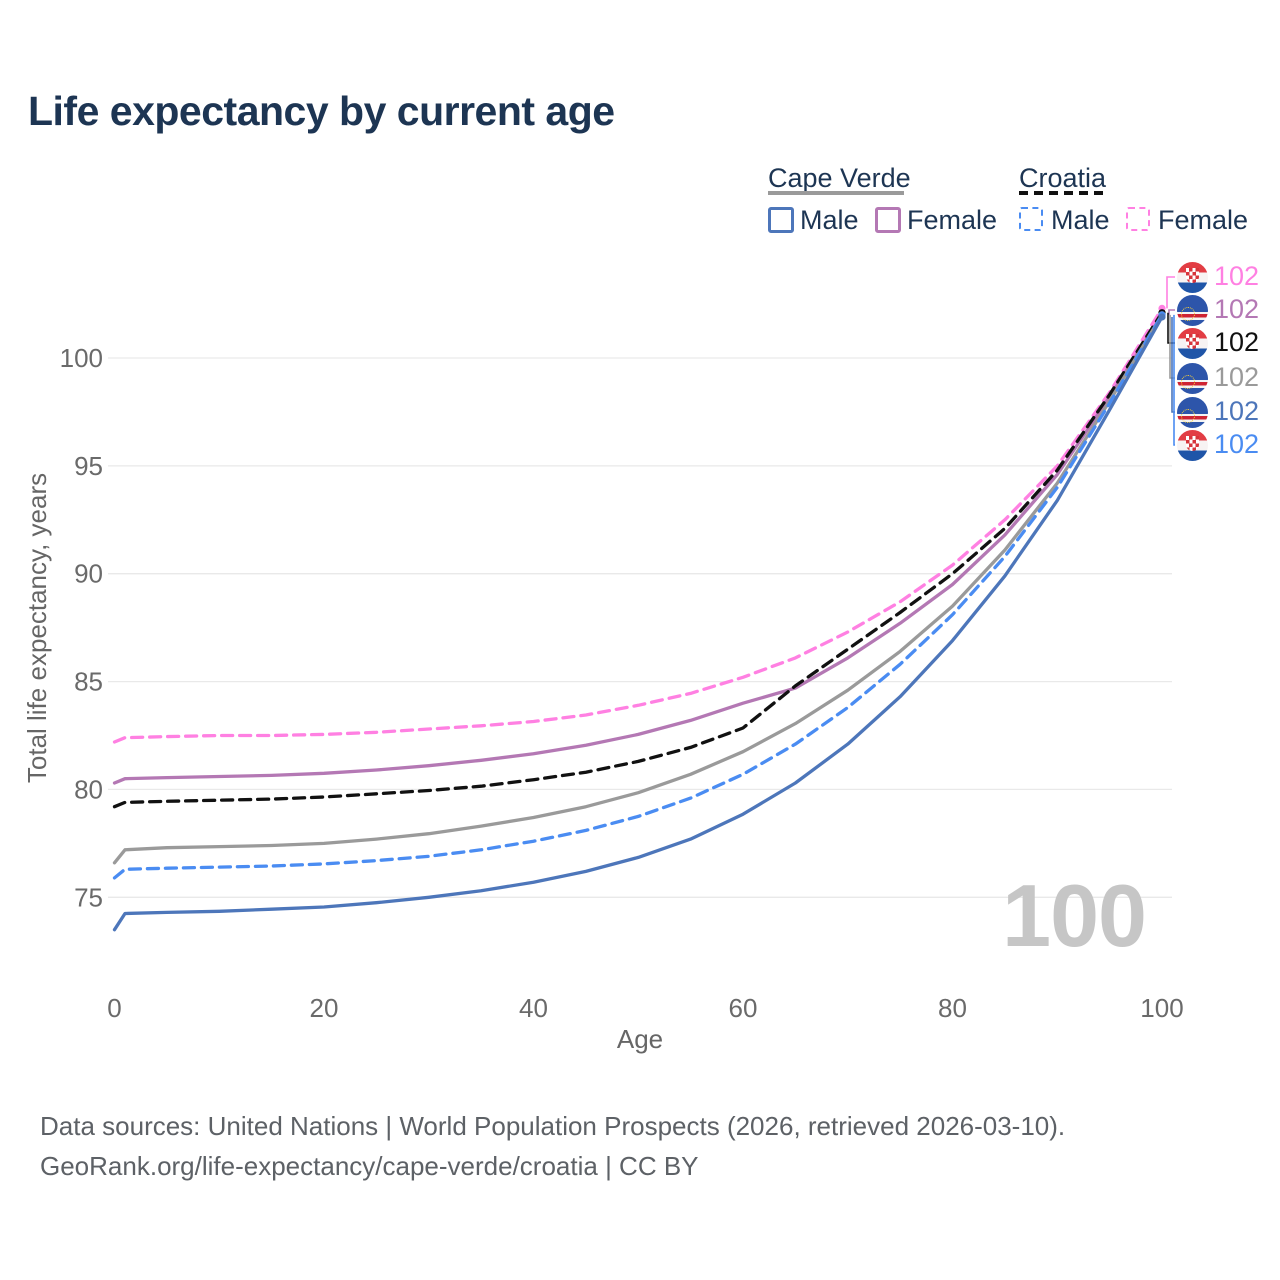 The image size is (1280, 1280). Describe the element at coordinates (88, 574) in the screenshot. I see `y-tick-label: 90` at that location.